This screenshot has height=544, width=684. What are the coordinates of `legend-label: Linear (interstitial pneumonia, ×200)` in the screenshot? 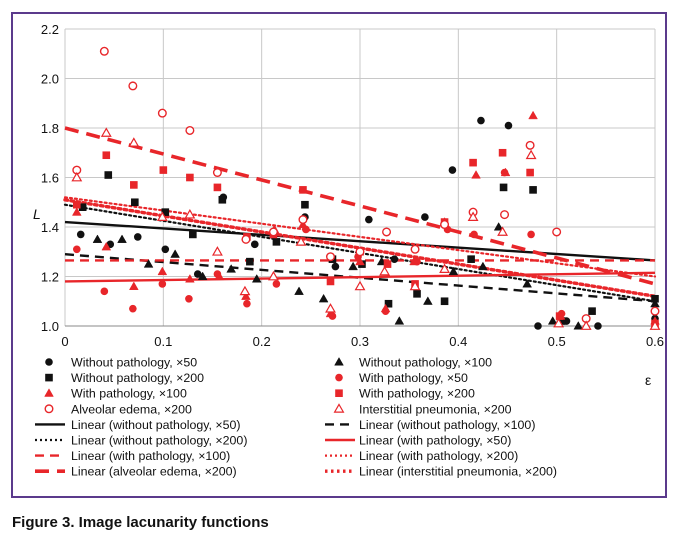 It's located at (458, 472).